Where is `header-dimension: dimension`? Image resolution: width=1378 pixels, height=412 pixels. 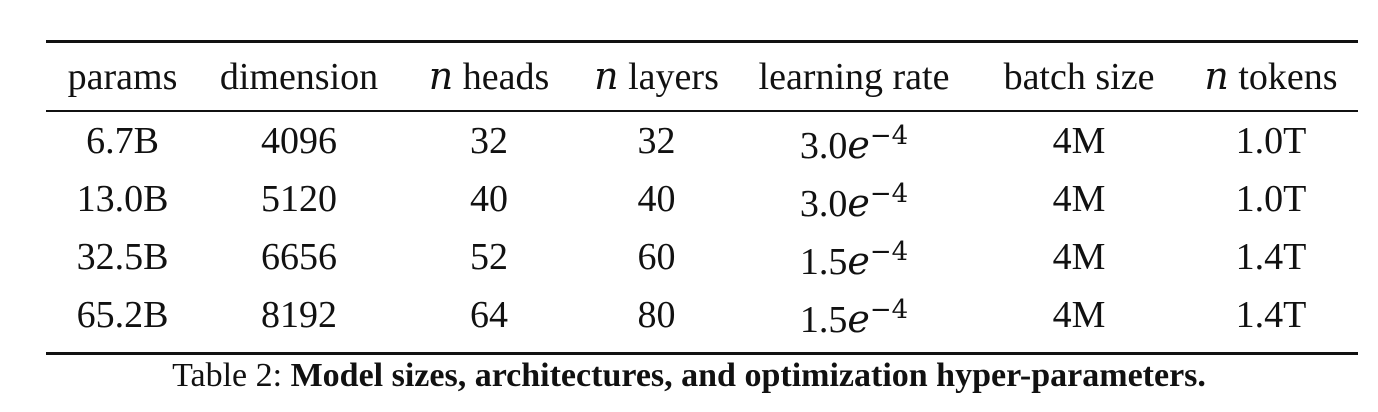
header-dimension: dimension is located at coordinates (299, 76).